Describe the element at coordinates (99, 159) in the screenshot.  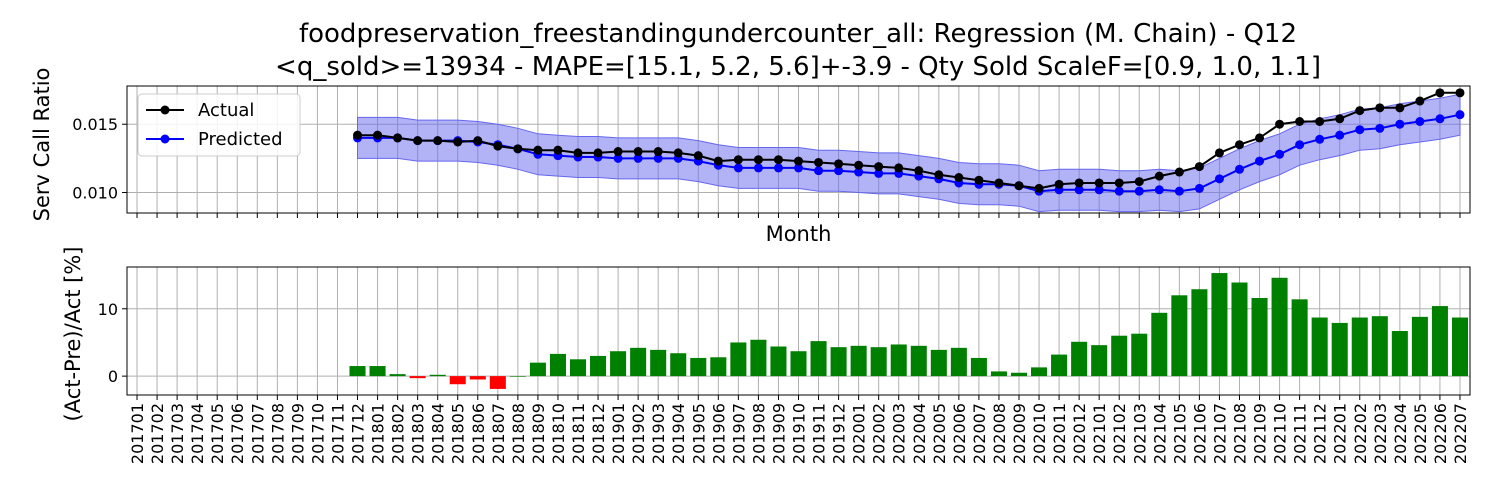
I see `top-y-ticks: 0.010 0.015` at that location.